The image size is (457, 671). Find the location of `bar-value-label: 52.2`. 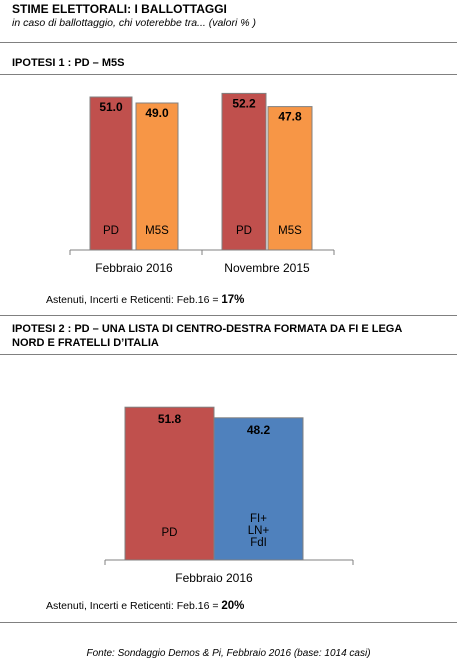

bar-value-label: 52.2 is located at coordinates (244, 103).